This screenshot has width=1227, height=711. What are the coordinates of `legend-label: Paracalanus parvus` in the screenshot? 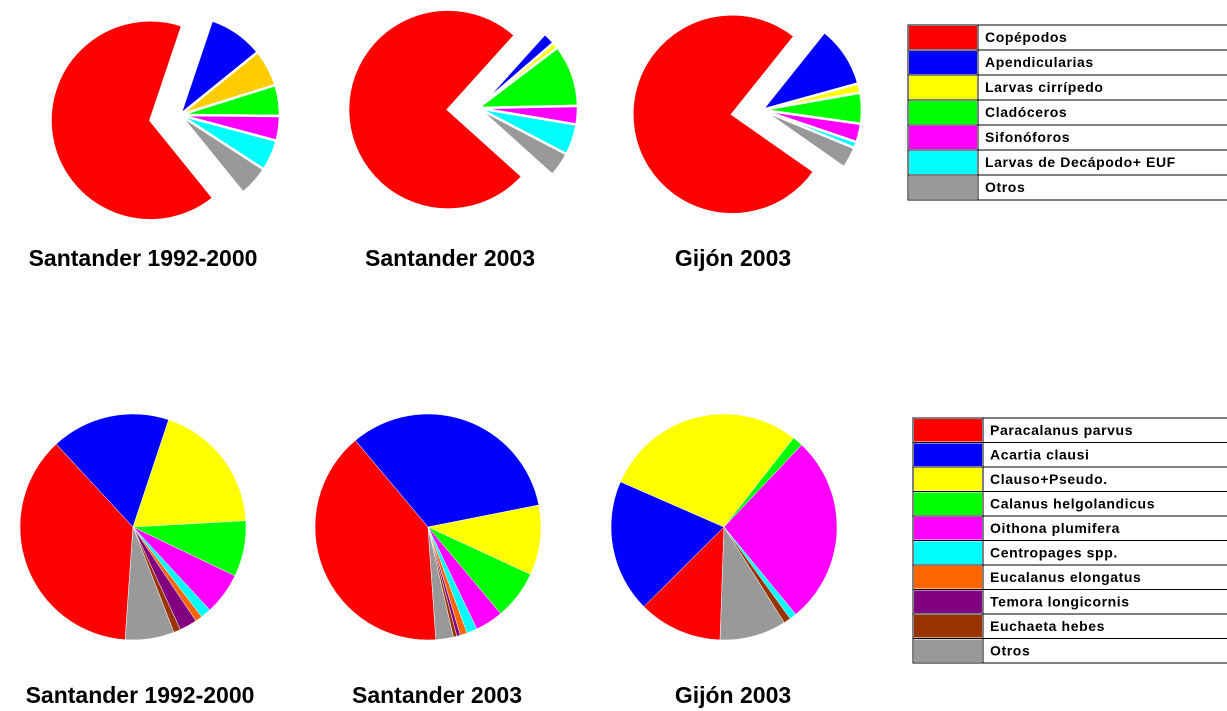 It's located at (1061, 430).